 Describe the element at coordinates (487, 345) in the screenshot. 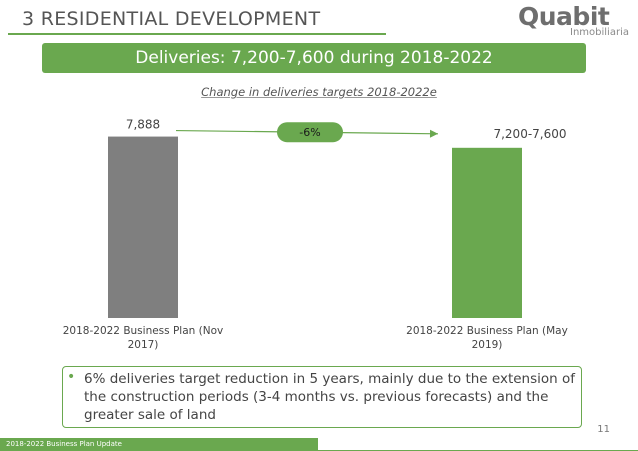

I see `category-label-2-line-2: 2019)` at that location.